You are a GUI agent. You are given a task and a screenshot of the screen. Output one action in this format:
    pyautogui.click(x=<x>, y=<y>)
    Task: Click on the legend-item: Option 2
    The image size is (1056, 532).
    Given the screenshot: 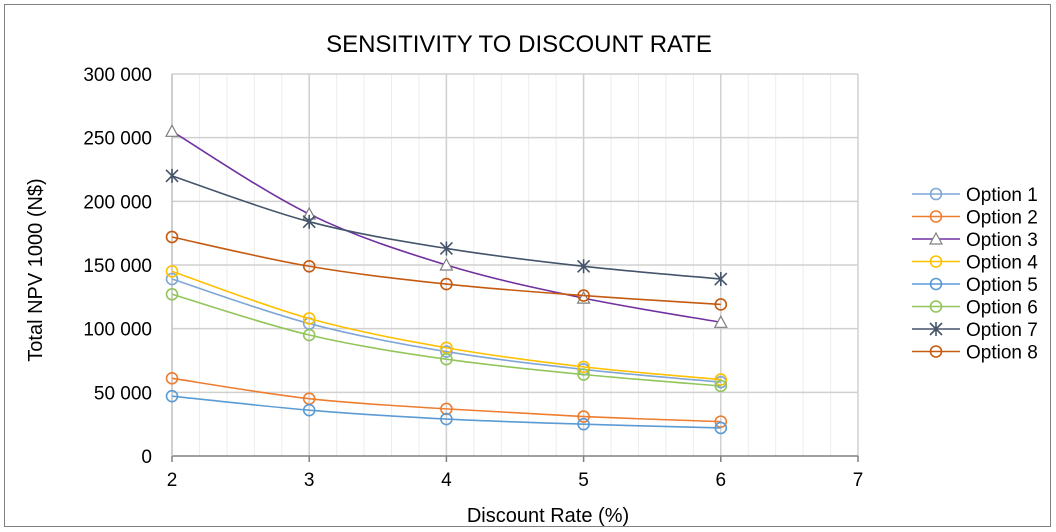 What is the action you would take?
    pyautogui.click(x=975, y=218)
    